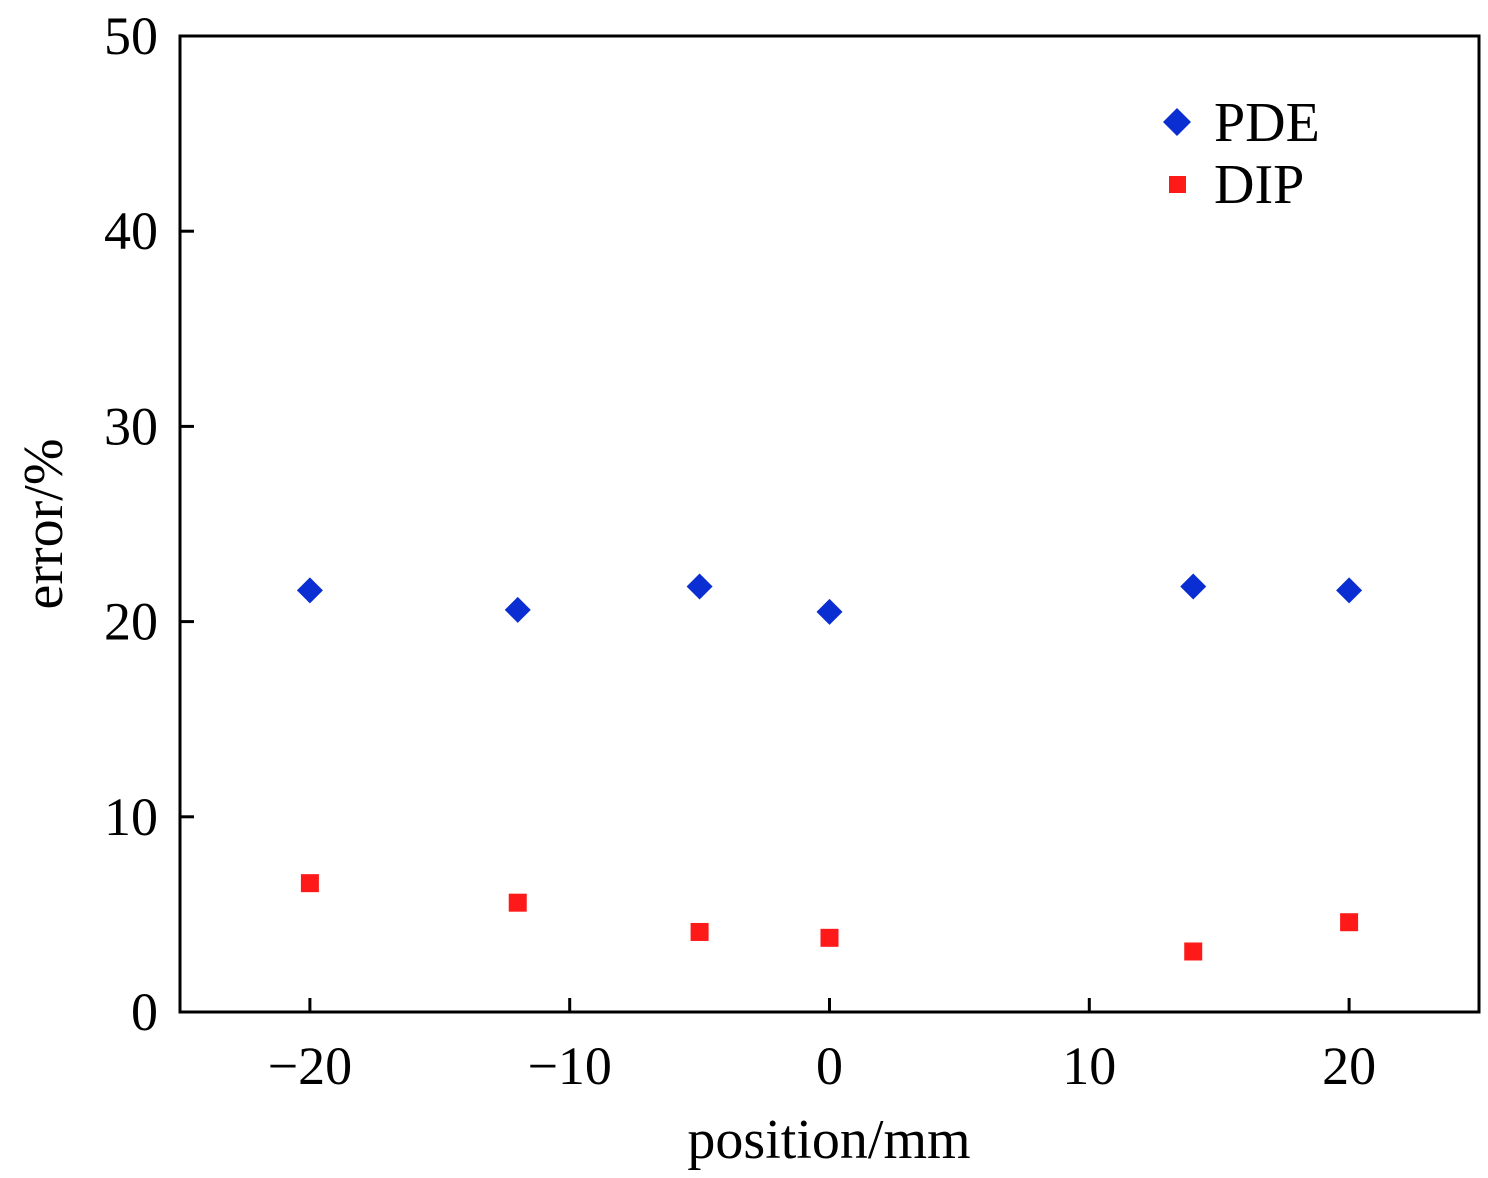 The width and height of the screenshot is (1488, 1178). I want to click on x-tick-labels: −20 −10 0 10 20, so click(822, 1066).